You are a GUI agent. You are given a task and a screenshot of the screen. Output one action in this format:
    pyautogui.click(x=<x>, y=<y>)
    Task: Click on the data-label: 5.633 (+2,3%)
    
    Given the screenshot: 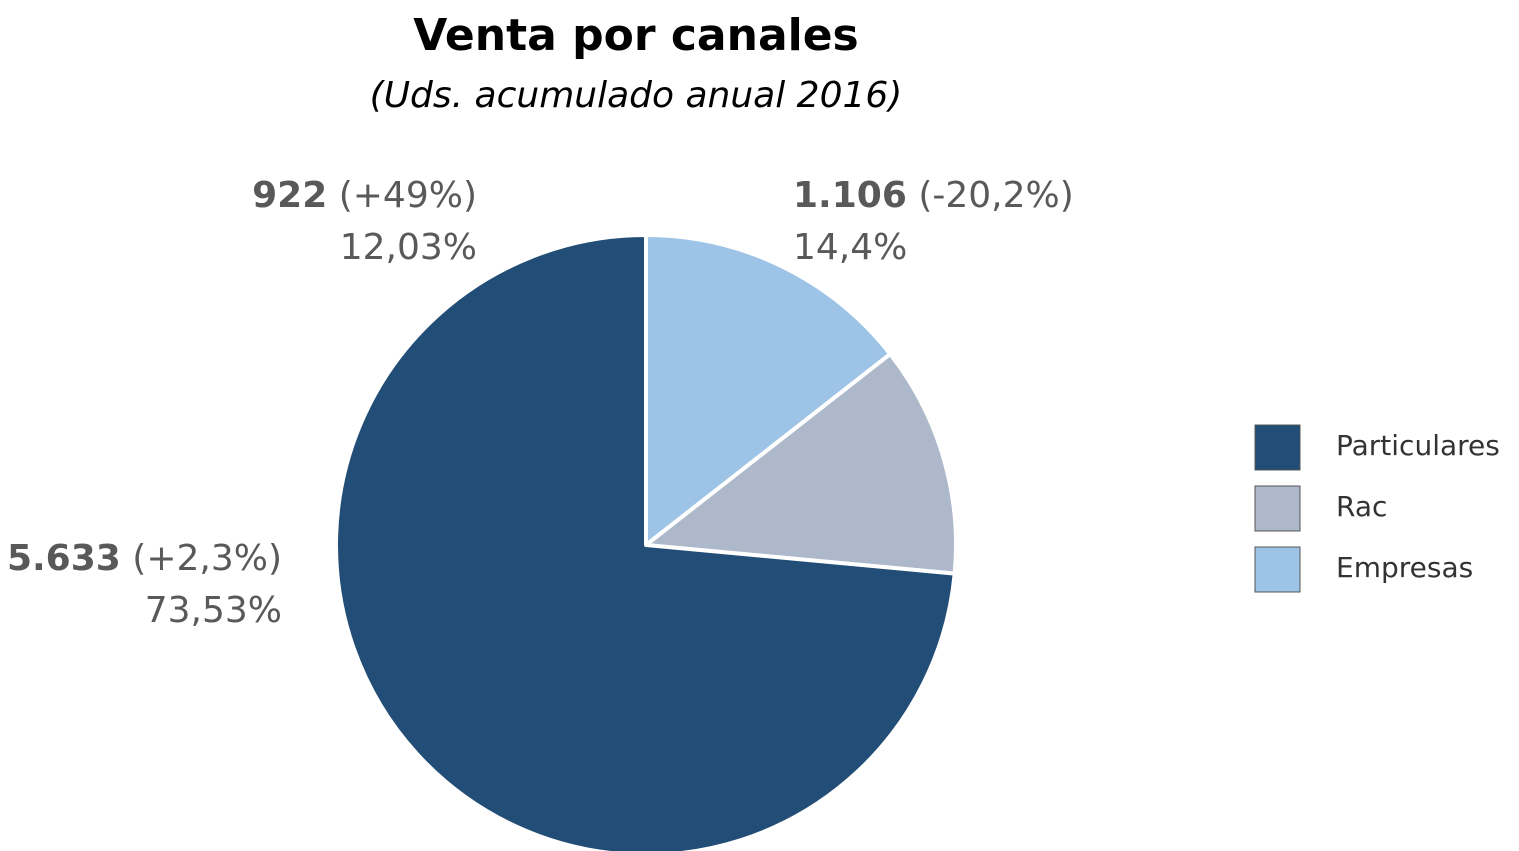 What is the action you would take?
    pyautogui.click(x=144, y=558)
    